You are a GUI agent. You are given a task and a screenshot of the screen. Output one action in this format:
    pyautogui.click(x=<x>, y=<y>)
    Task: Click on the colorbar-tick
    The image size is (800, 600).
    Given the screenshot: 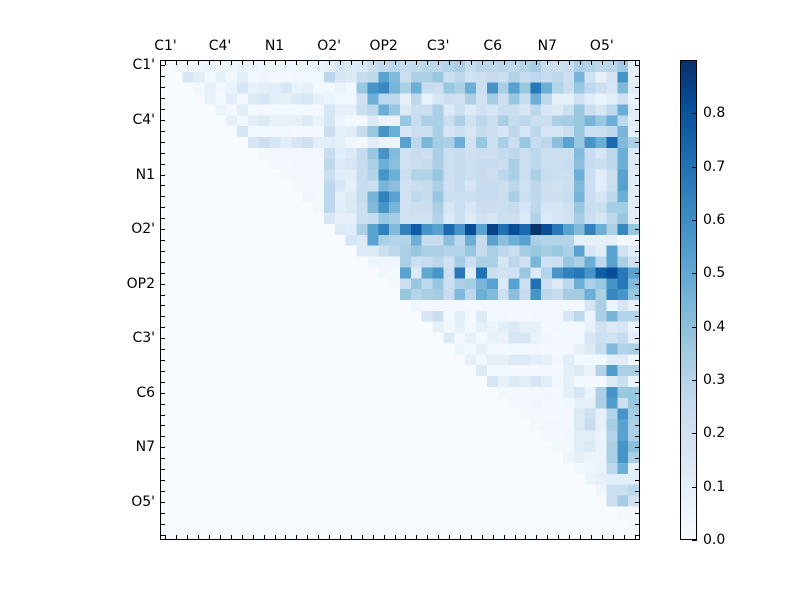 What is the action you would take?
    pyautogui.click(x=694, y=487)
    